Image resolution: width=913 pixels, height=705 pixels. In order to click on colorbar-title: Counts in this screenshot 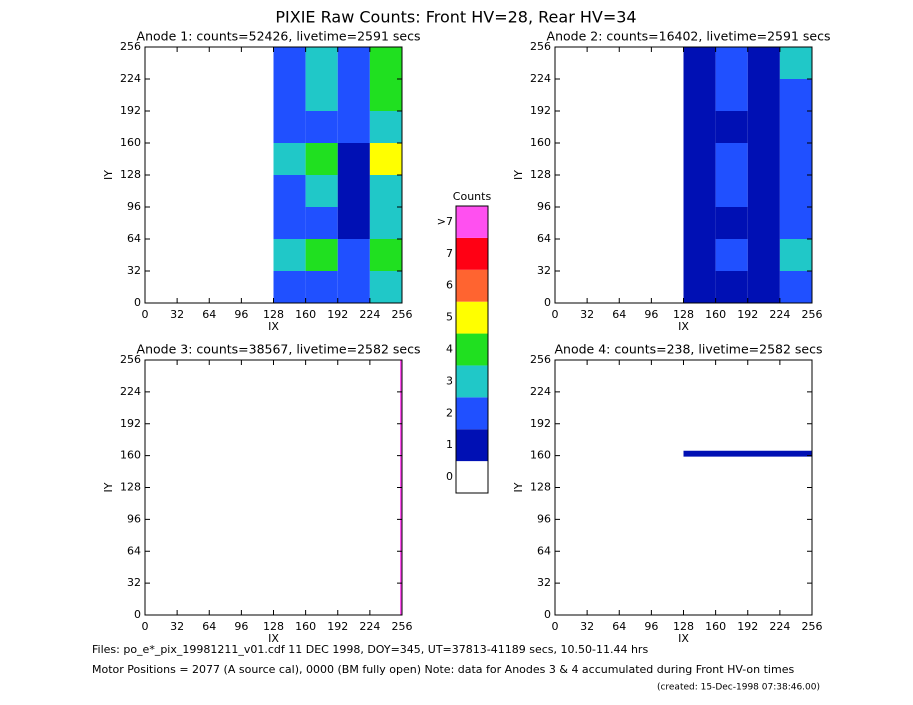, I will do `click(472, 196)`.